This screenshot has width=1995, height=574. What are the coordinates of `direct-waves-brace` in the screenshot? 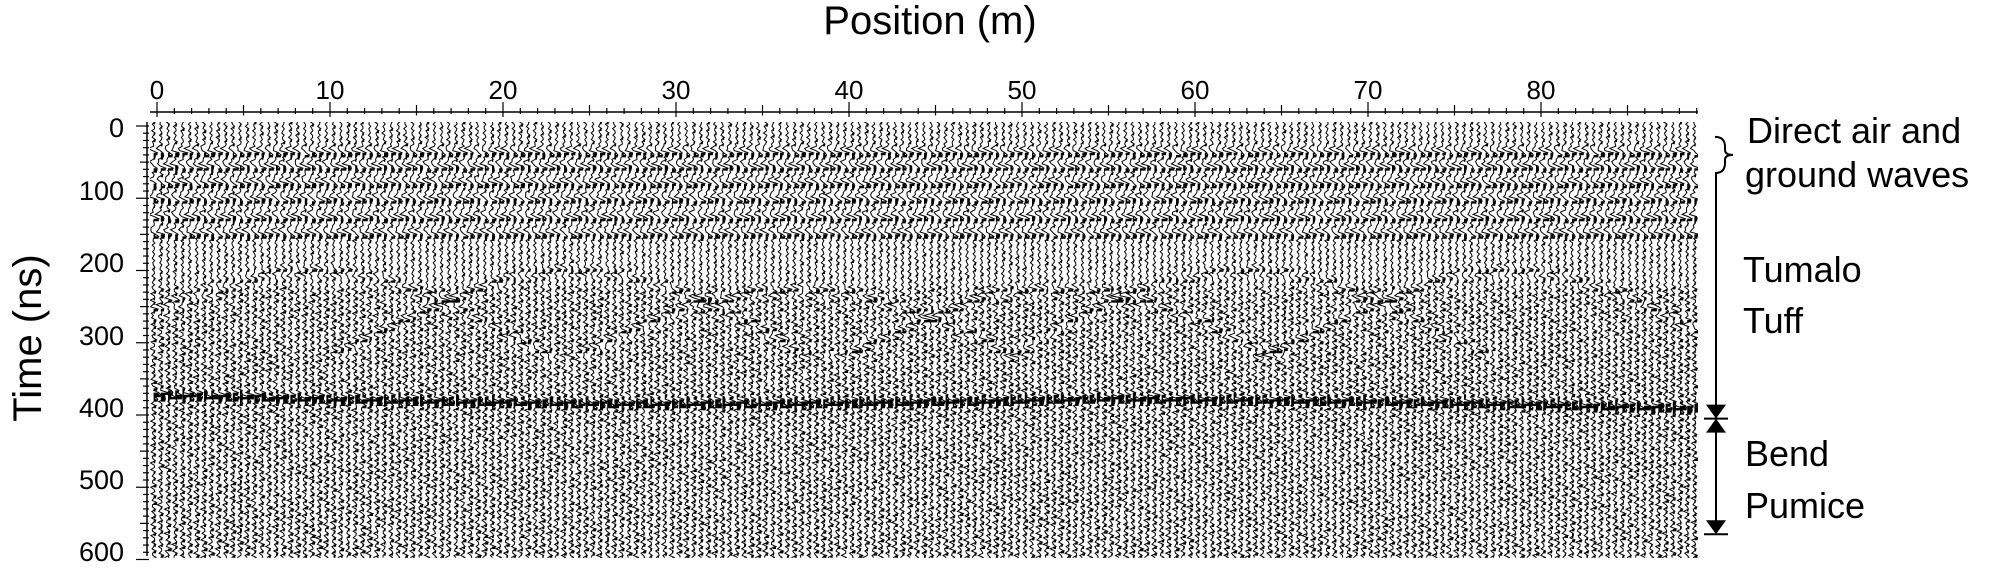 It's located at (1724, 154).